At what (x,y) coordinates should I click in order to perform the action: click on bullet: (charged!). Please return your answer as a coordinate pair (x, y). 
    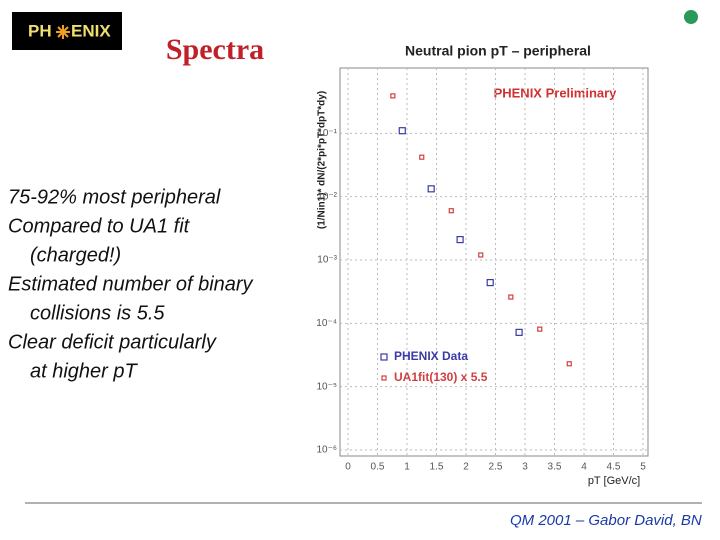
    Looking at the image, I should click on (75, 255).